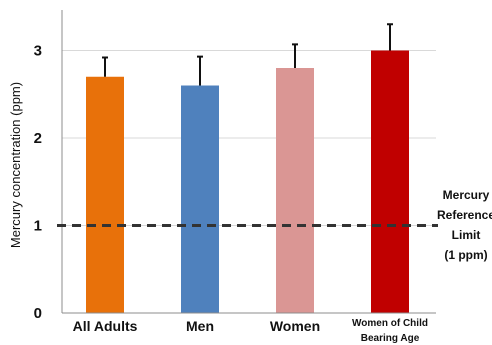 This screenshot has height=345, width=492. I want to click on reference-limit-label-line: (1 ppm), so click(465, 255).